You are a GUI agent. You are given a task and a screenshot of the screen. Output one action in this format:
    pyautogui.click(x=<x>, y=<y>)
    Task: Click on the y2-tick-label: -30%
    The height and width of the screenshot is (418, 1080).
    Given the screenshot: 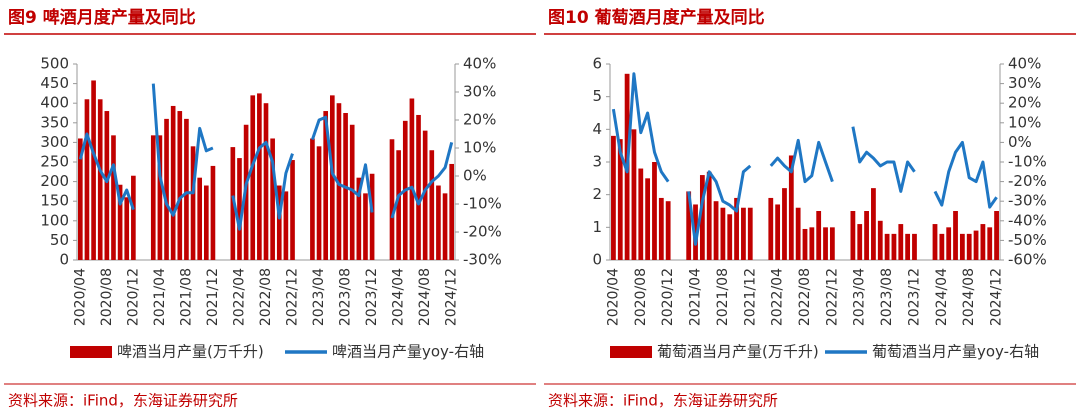 What is the action you would take?
    pyautogui.click(x=482, y=260)
    